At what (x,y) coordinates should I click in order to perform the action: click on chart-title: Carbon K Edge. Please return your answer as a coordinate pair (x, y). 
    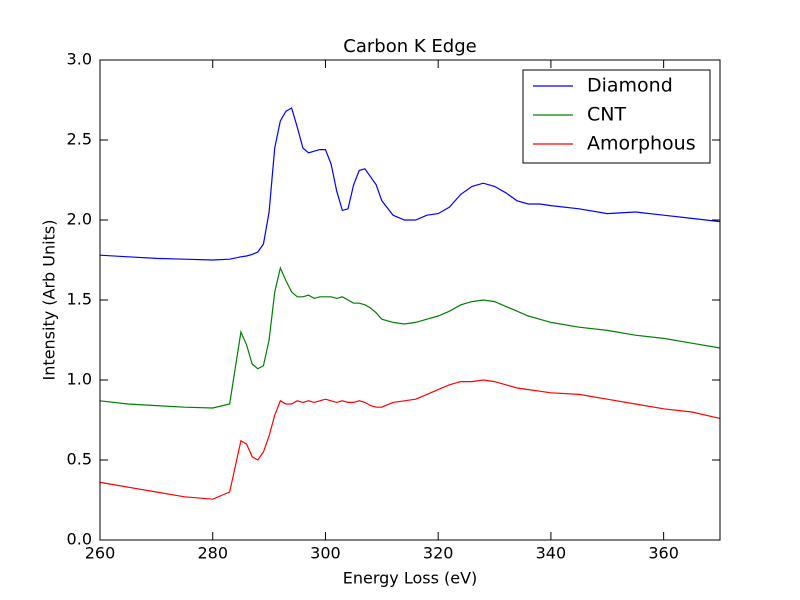
    Looking at the image, I should click on (409, 46).